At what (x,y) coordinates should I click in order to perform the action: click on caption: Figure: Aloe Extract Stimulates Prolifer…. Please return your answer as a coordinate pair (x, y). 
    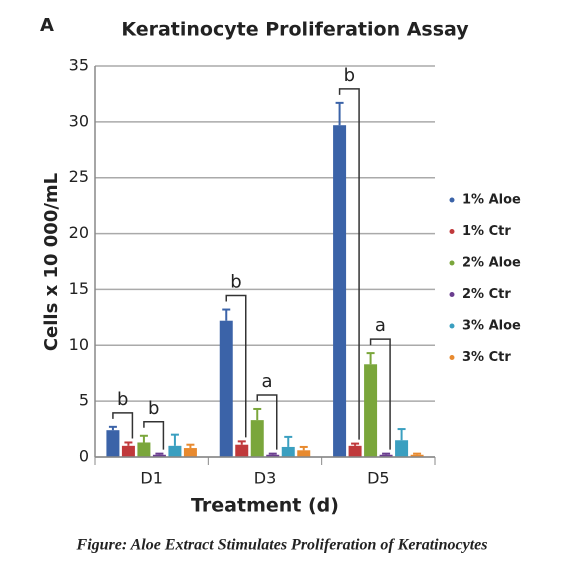
    Looking at the image, I should click on (282, 545).